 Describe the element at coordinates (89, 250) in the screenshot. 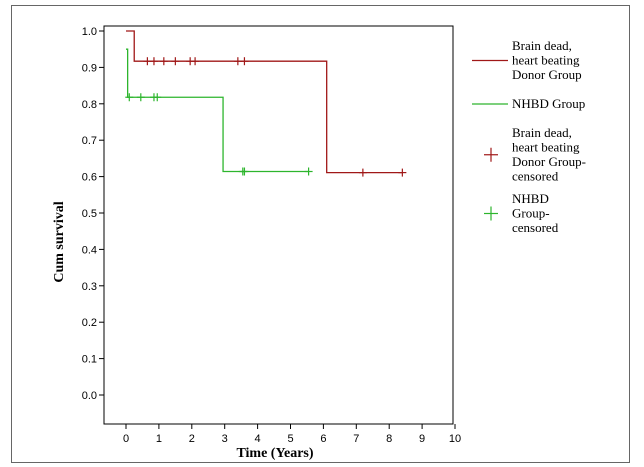

I see `y-tick-label: 0.4` at that location.